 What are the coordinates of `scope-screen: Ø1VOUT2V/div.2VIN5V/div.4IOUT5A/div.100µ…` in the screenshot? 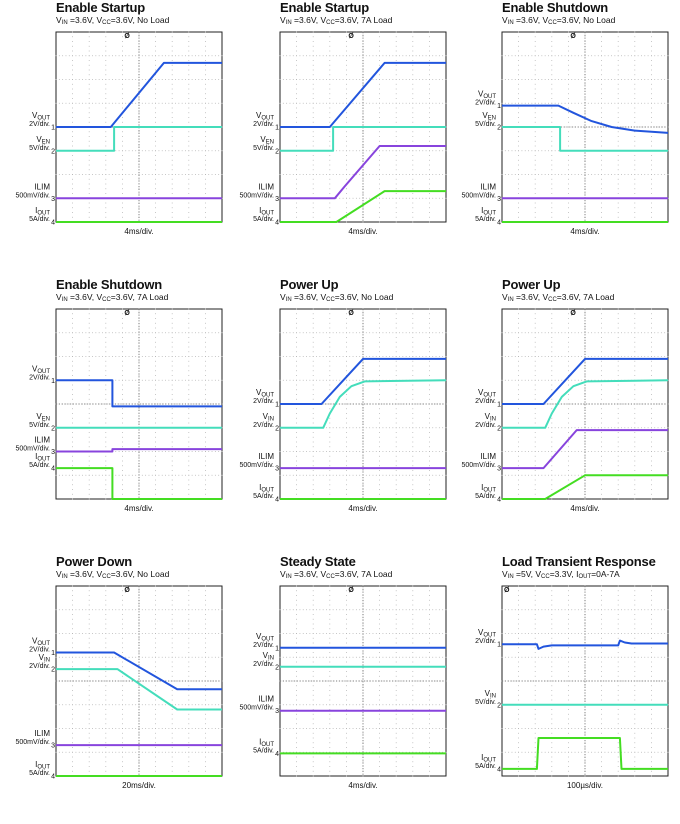 It's located at (561, 679).